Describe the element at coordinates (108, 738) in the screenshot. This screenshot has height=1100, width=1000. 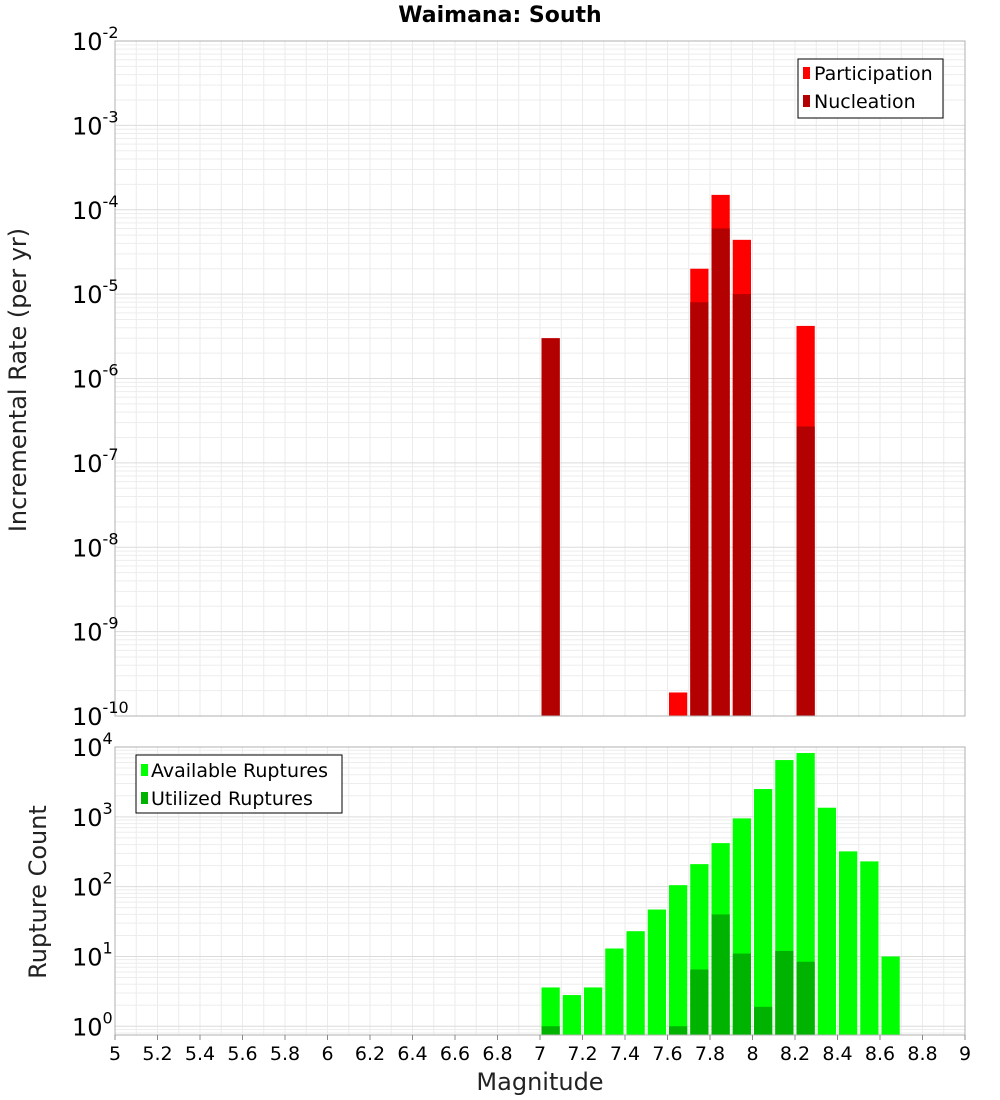
I see `bottom-y-tick-exponent: 4` at that location.